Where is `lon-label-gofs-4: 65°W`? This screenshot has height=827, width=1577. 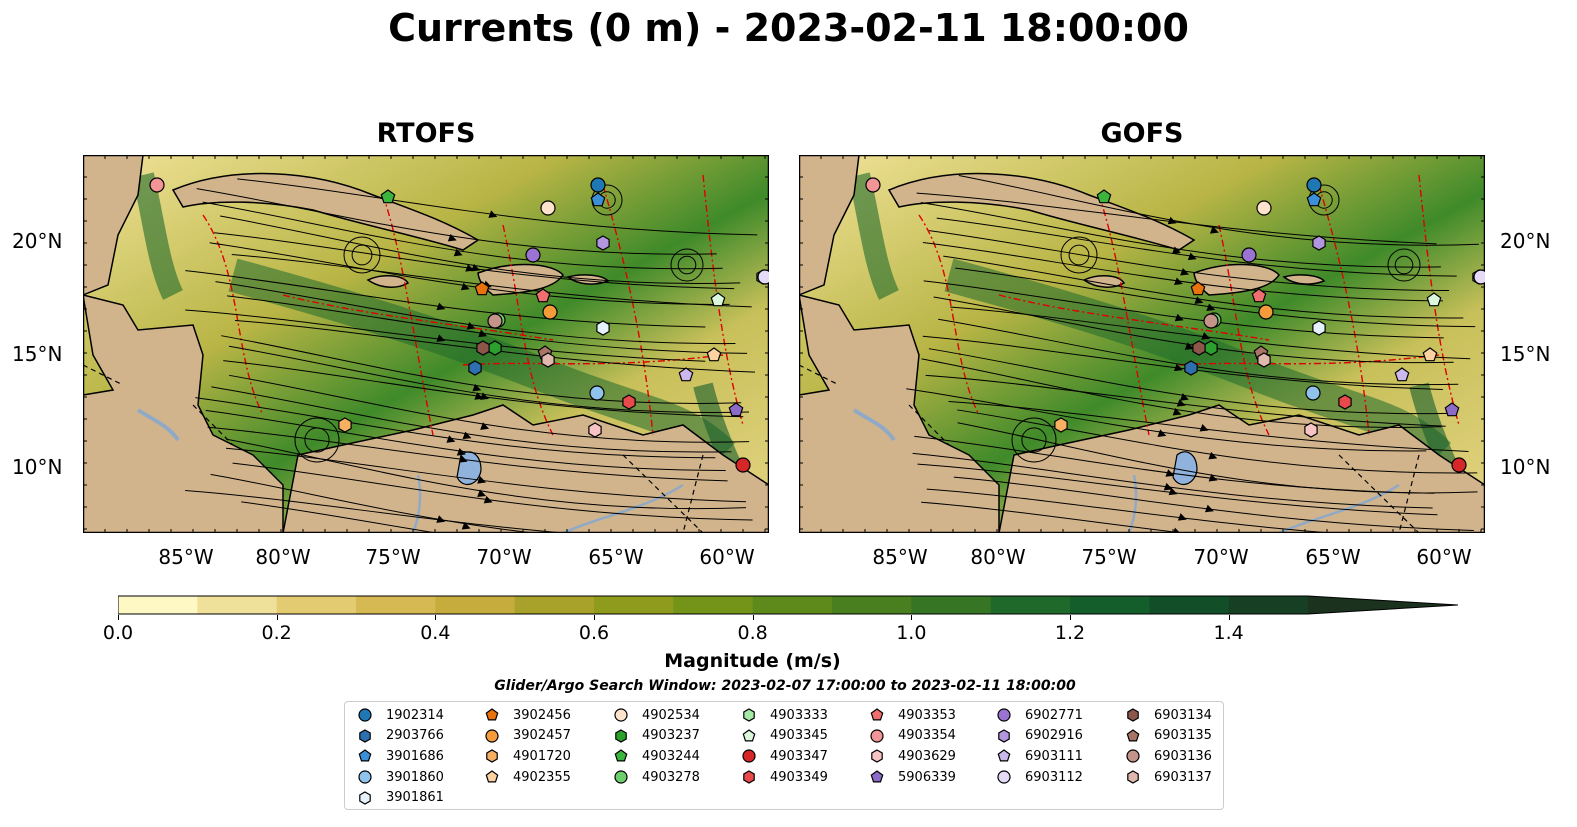 lon-label-gofs-4: 65°W is located at coordinates (1333, 557).